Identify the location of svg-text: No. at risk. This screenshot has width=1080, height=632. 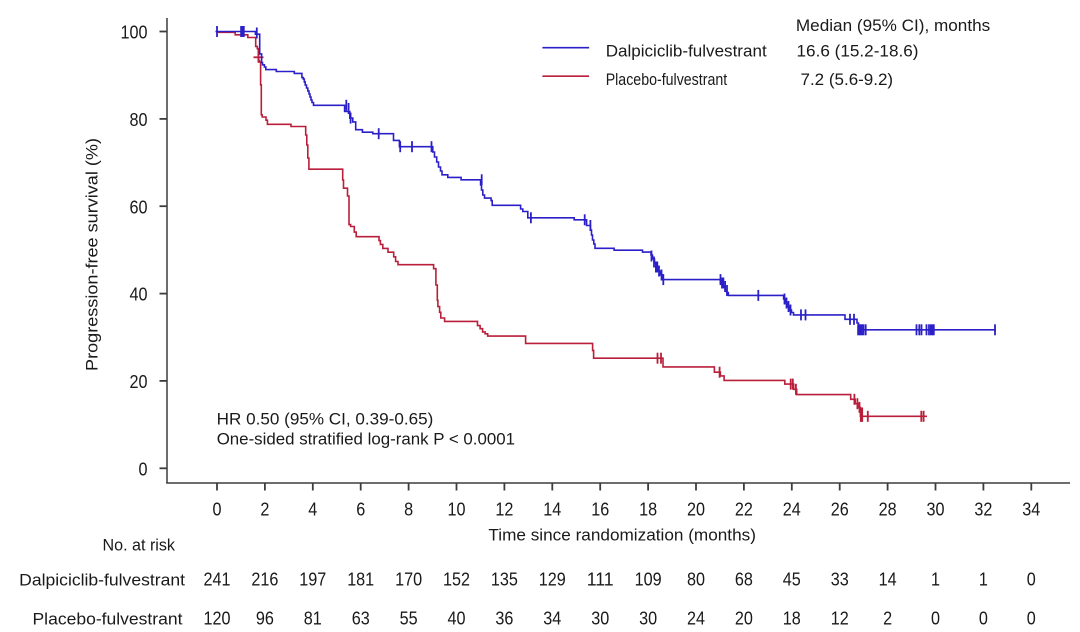
(139, 546).